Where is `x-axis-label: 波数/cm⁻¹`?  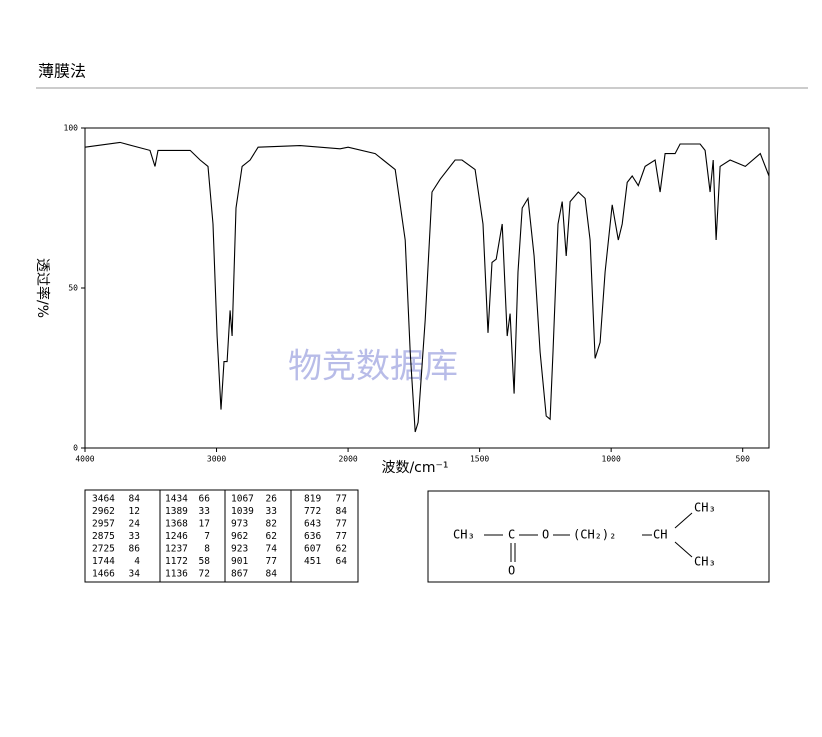
x-axis-label: 波数/cm⁻¹ is located at coordinates (414, 468).